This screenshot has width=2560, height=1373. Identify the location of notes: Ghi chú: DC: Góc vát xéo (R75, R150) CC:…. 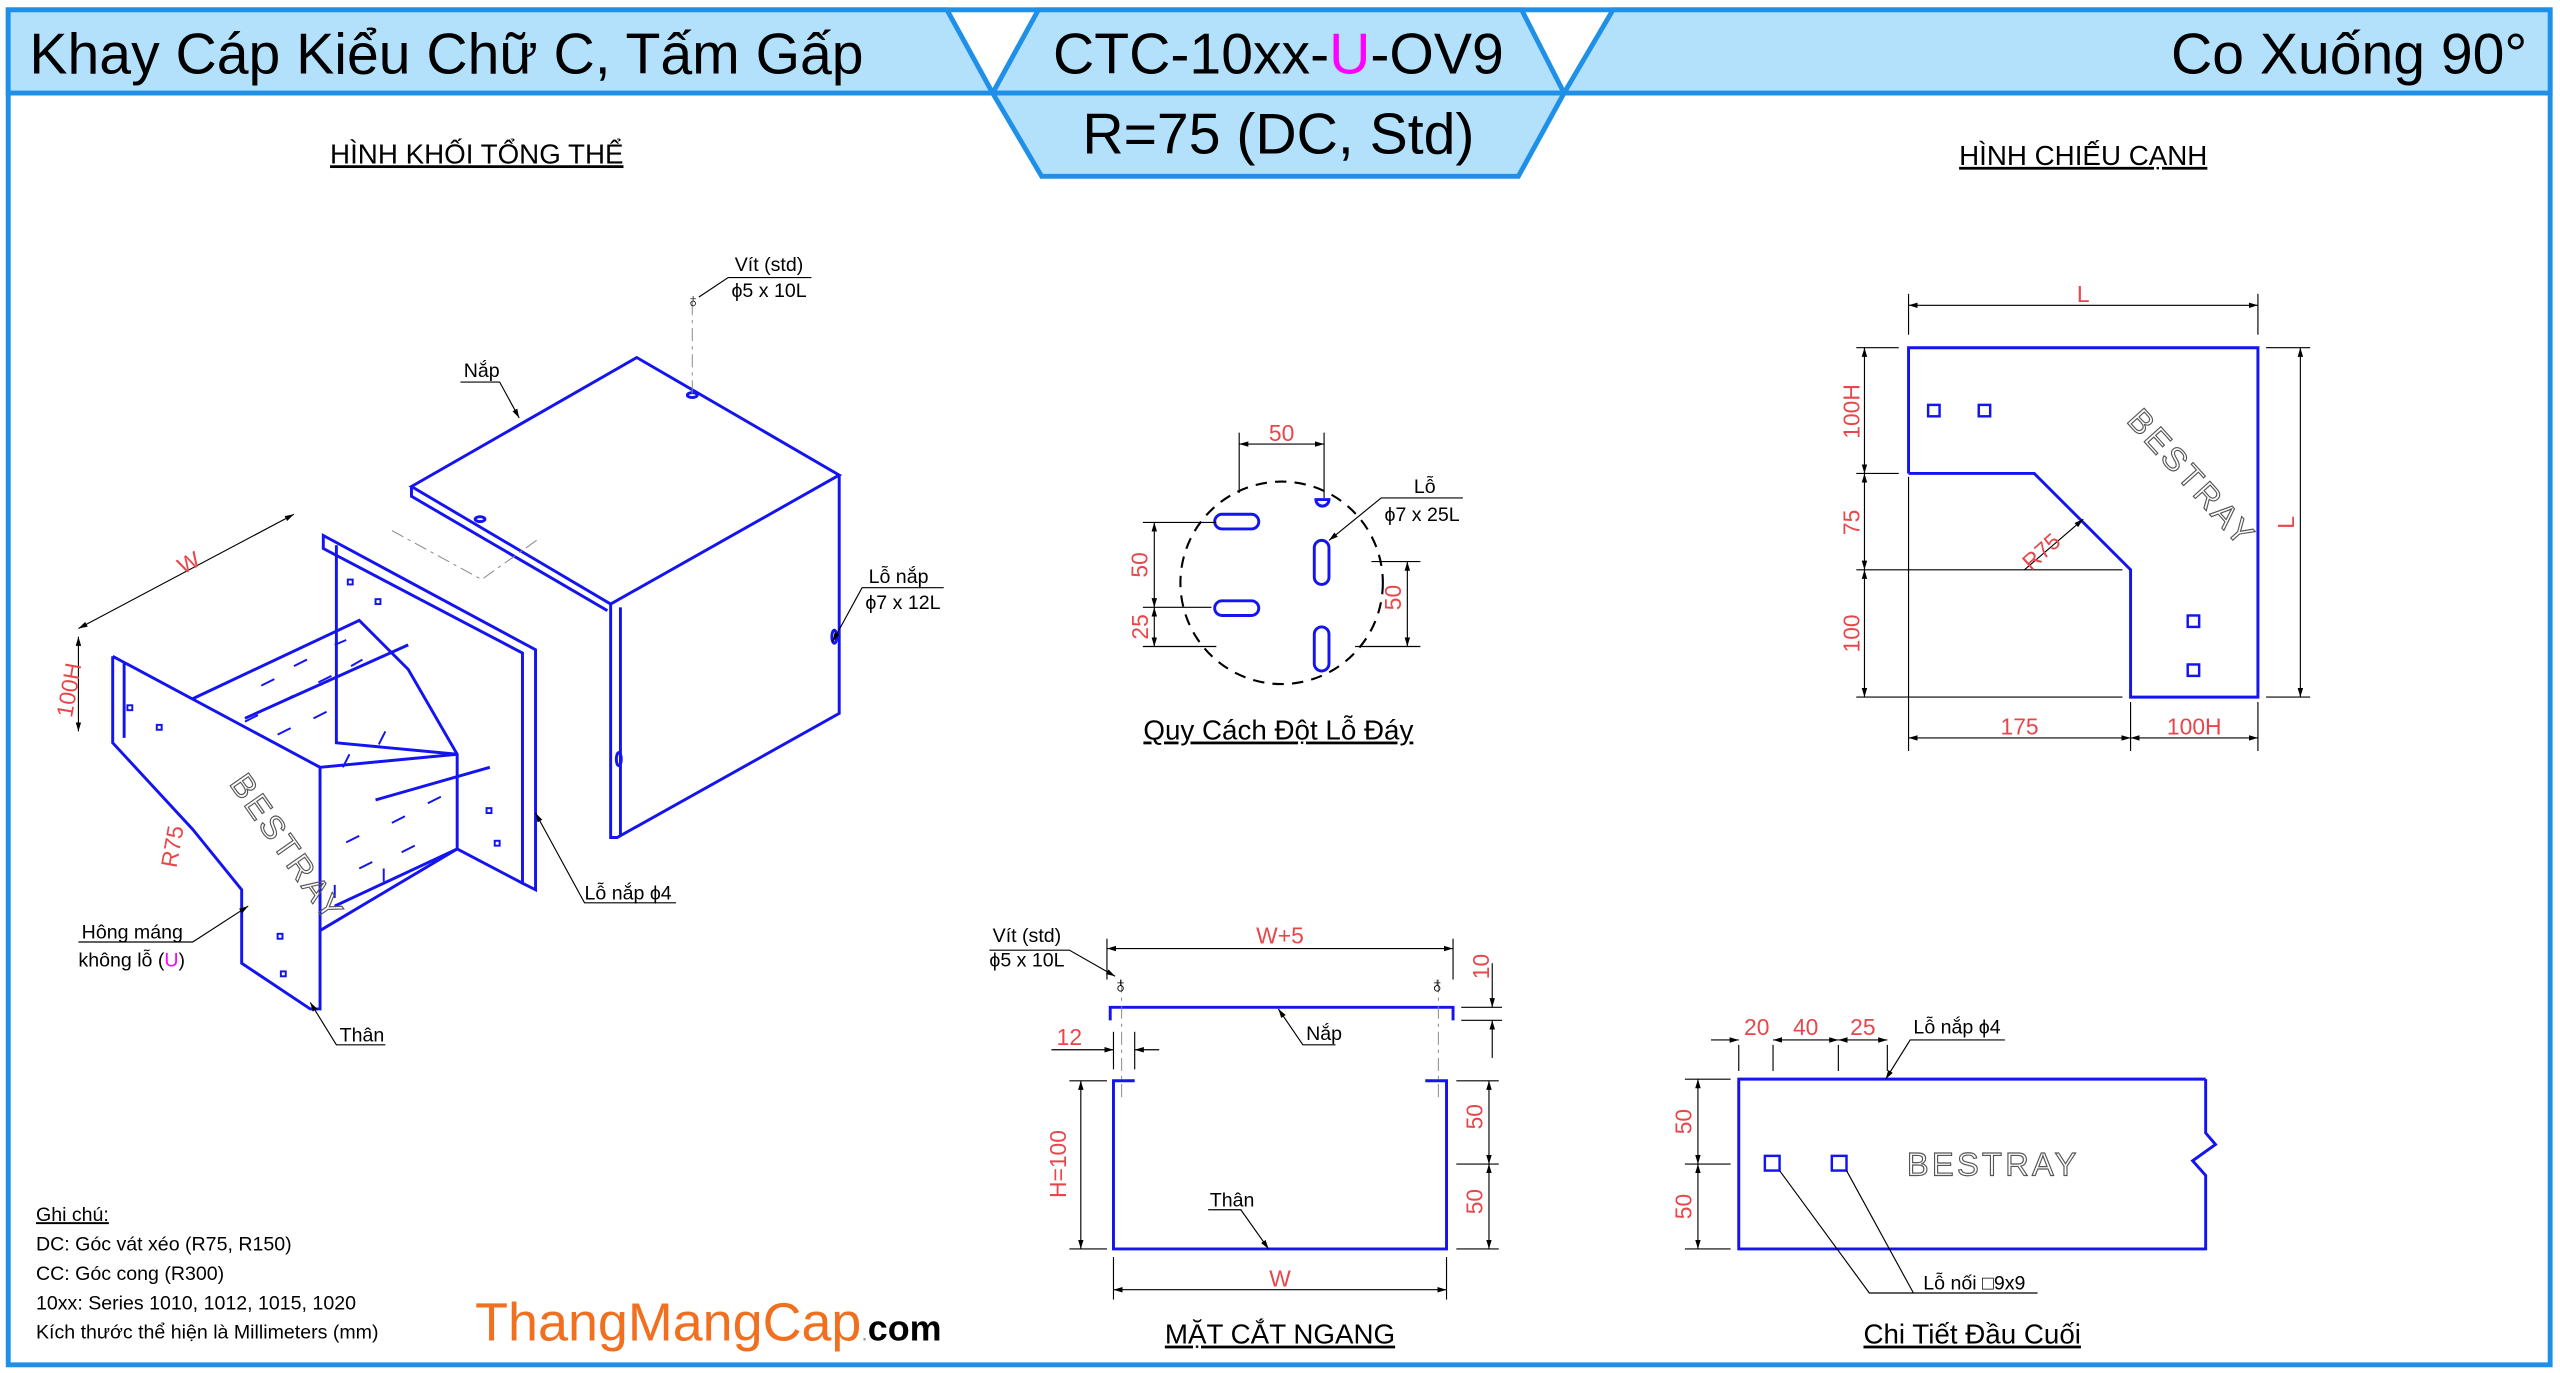
(207, 1274).